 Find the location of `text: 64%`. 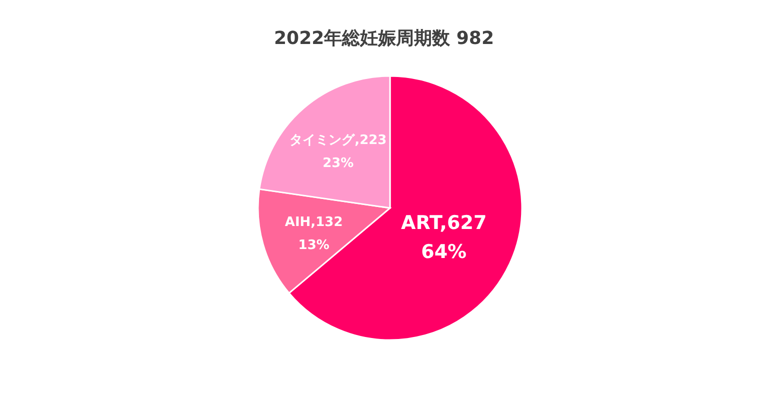

text: 64% is located at coordinates (444, 252).